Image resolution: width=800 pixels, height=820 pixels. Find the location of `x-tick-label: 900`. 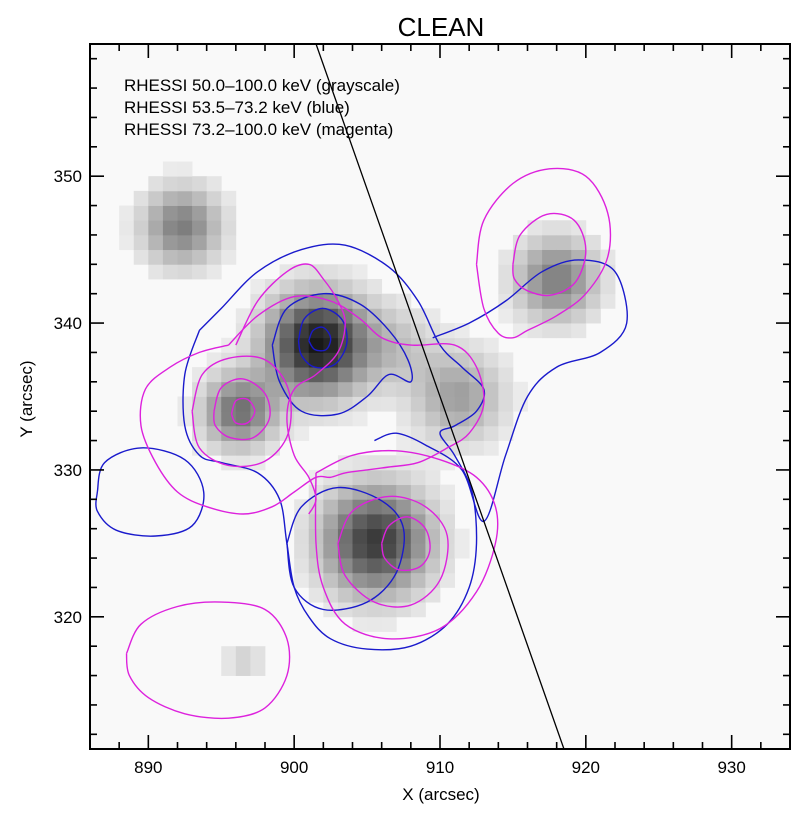

x-tick-label: 900 is located at coordinates (294, 767).